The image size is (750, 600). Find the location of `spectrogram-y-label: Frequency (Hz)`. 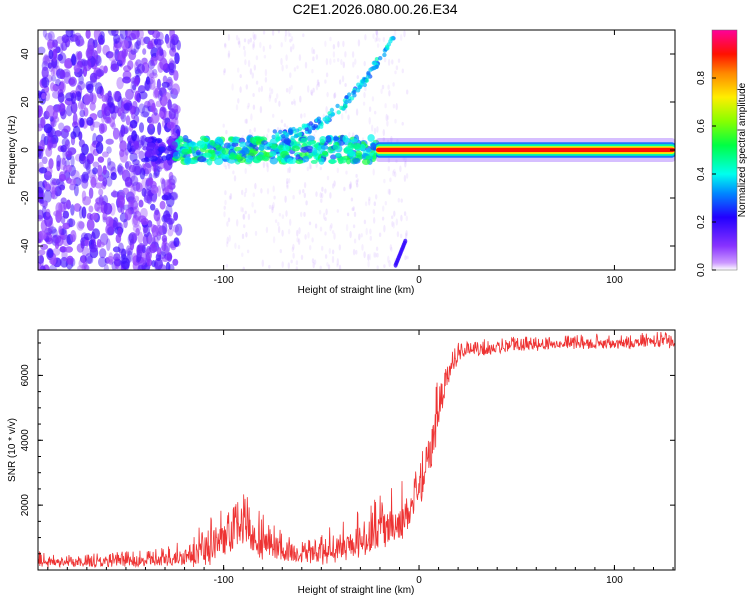

spectrogram-y-label: Frequency (Hz) is located at coordinates (12, 150).